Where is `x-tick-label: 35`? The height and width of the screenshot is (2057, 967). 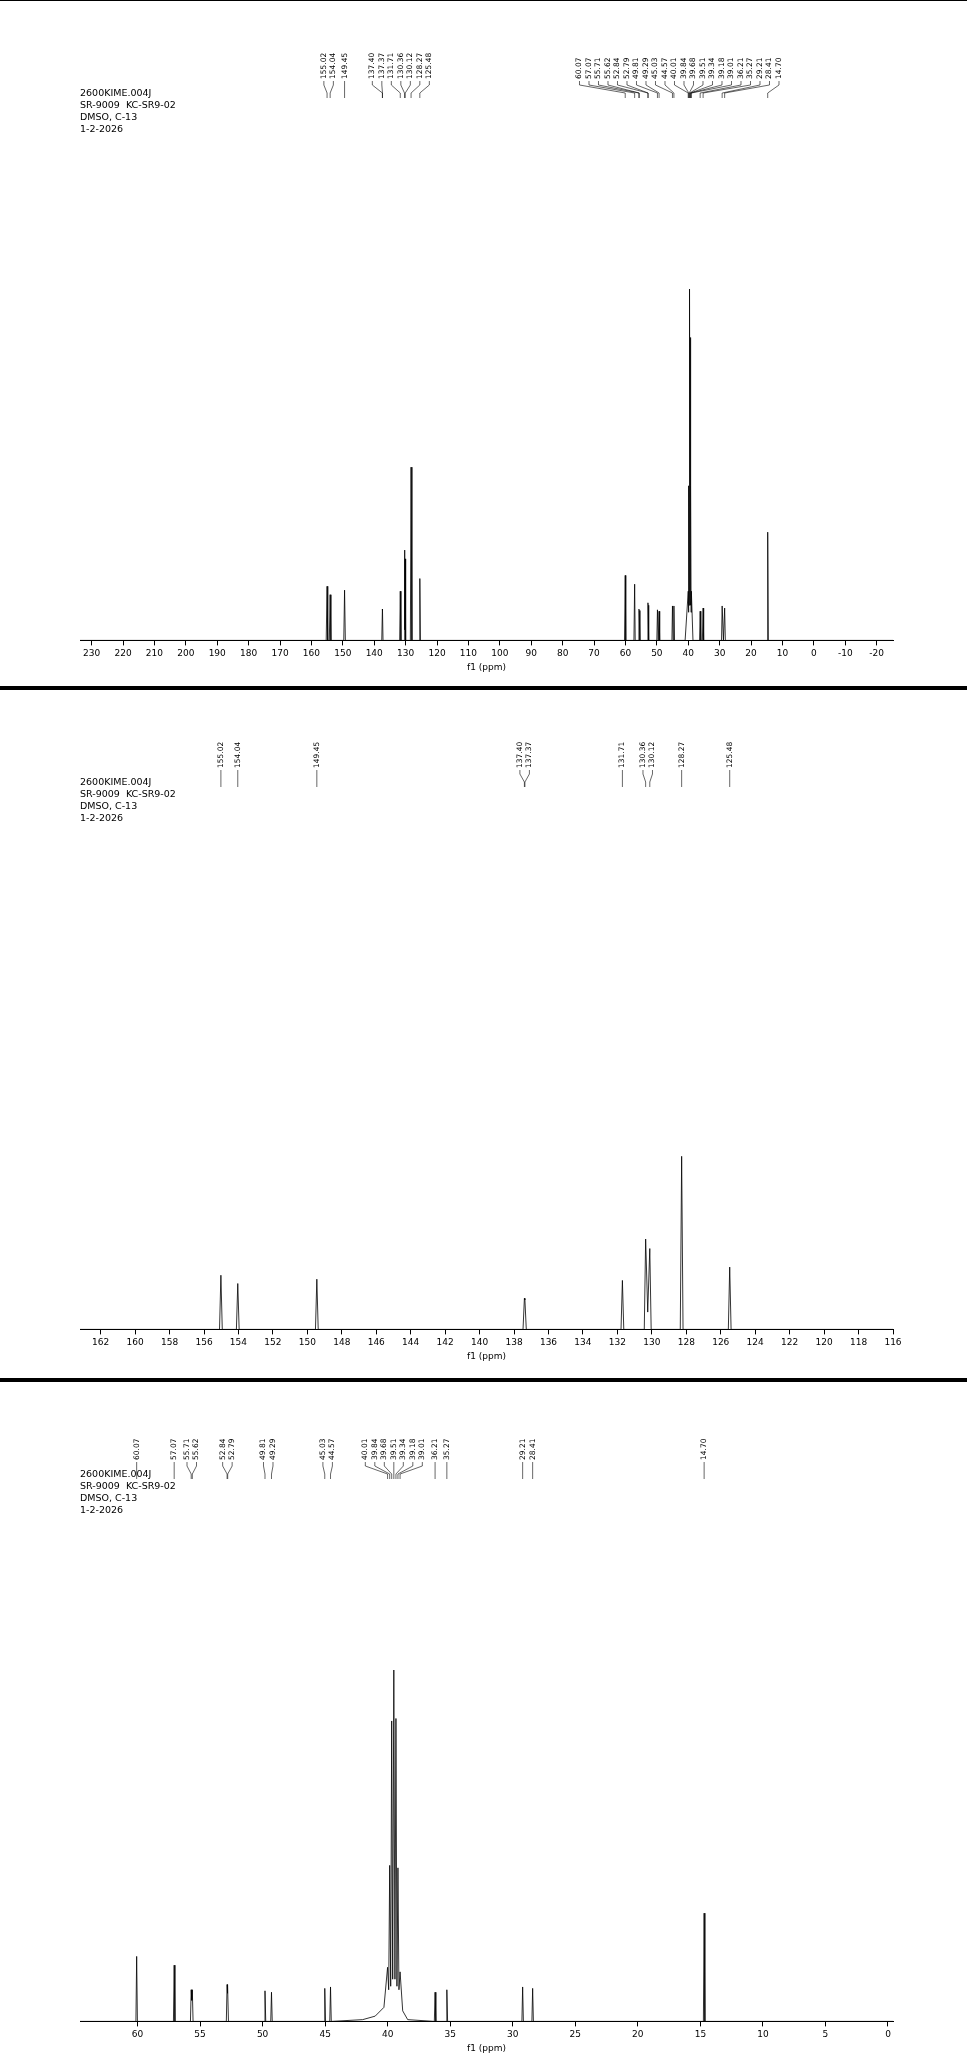 x-tick-label: 35 is located at coordinates (450, 2034).